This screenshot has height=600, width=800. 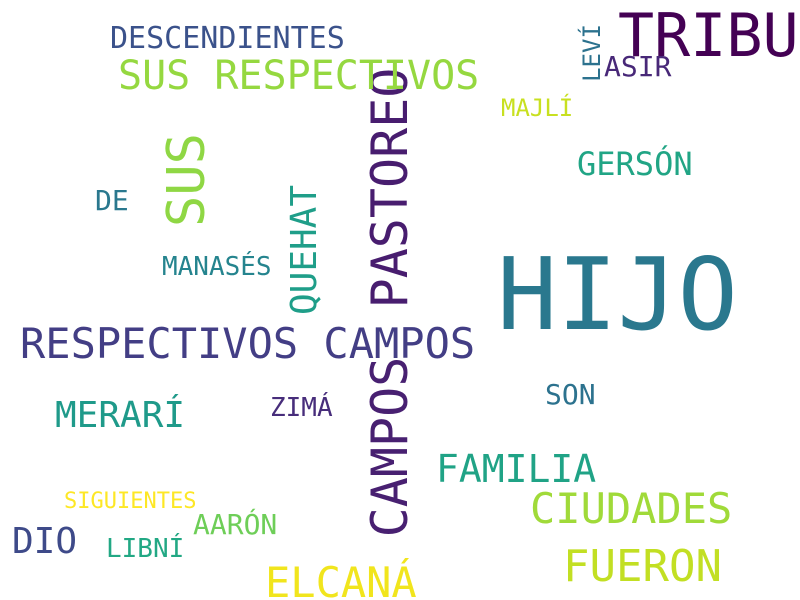 I want to click on word-zima: ZIMÁ, so click(x=301, y=408).